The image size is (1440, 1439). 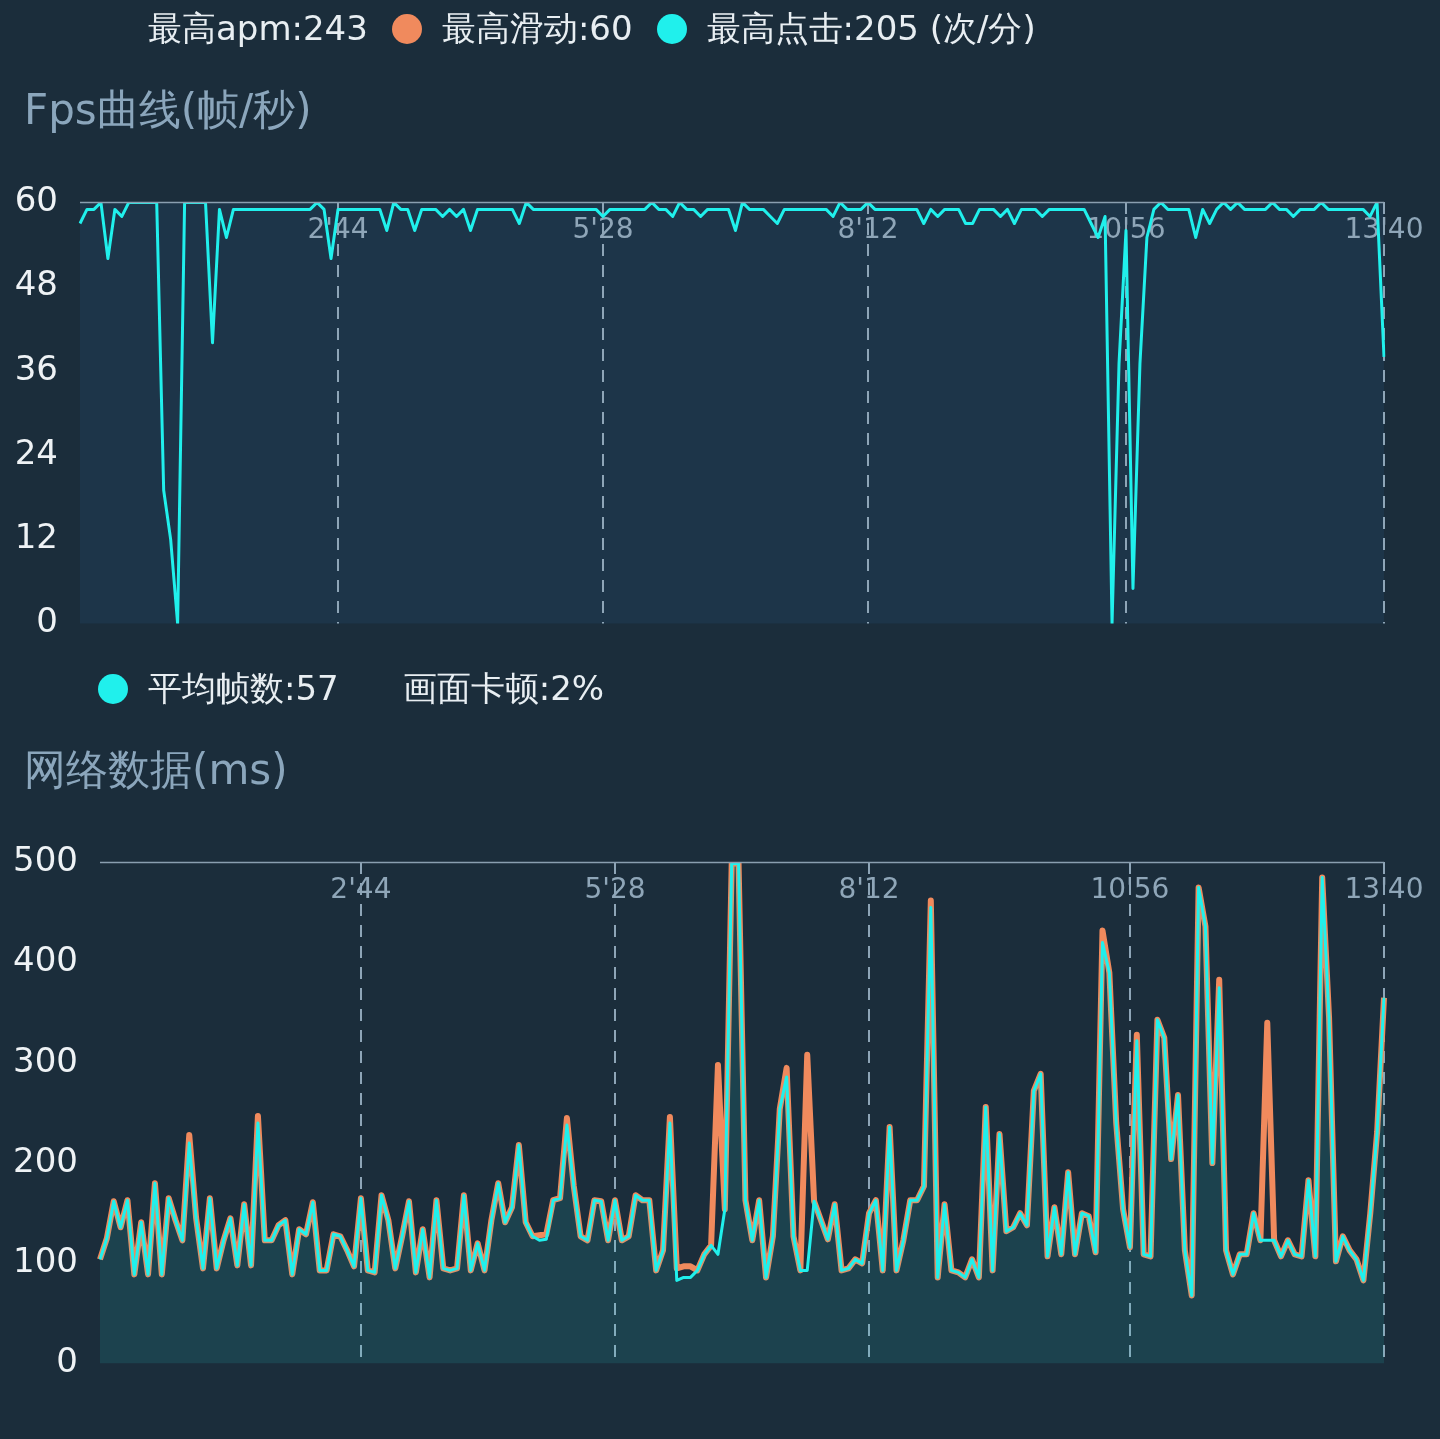 What do you see at coordinates (45, 959) in the screenshot?
I see `y-tick-label: 400` at bounding box center [45, 959].